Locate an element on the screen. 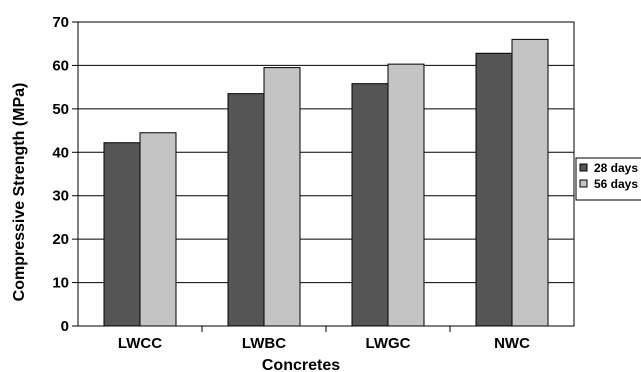  bar-56-days-LWGC is located at coordinates (406, 195).